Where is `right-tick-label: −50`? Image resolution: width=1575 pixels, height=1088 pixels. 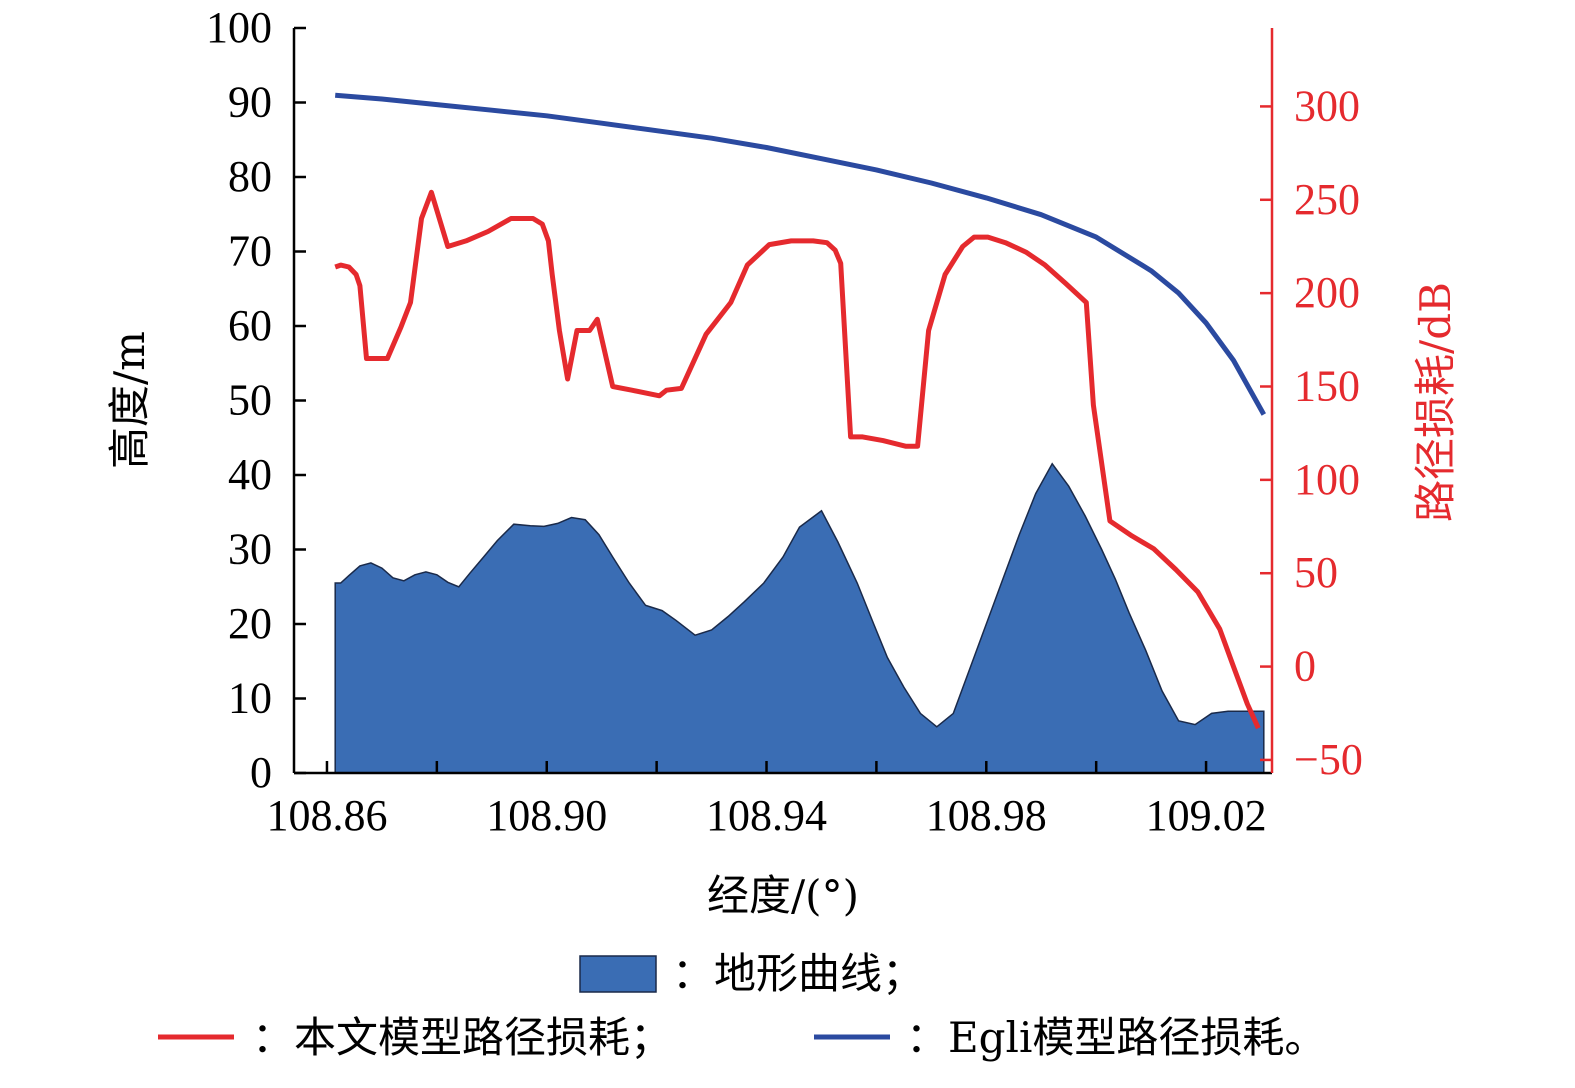 right-tick-label: −50 is located at coordinates (1328, 759).